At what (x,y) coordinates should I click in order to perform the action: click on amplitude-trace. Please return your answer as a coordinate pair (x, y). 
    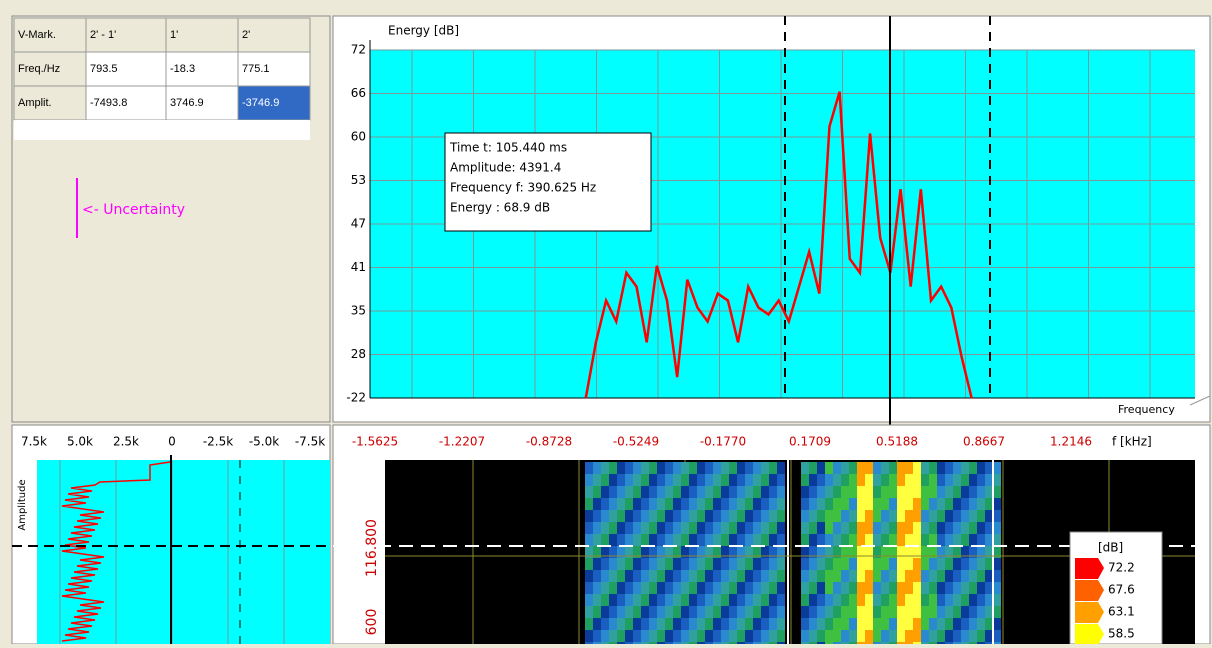
    Looking at the image, I should click on (116, 551).